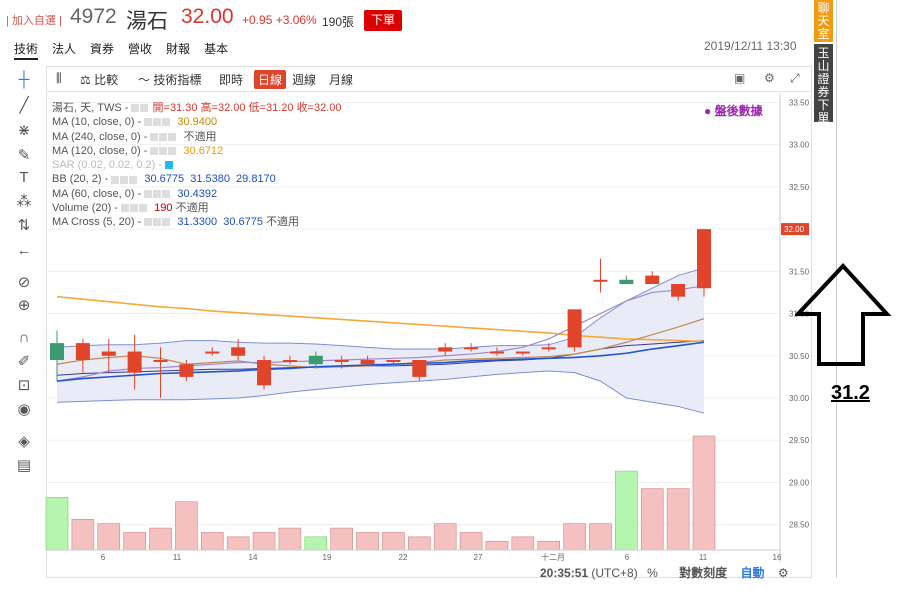  What do you see at coordinates (135, 122) in the screenshot?
I see `legend-ma10: MA (10, close, 0) - 30.9400` at bounding box center [135, 122].